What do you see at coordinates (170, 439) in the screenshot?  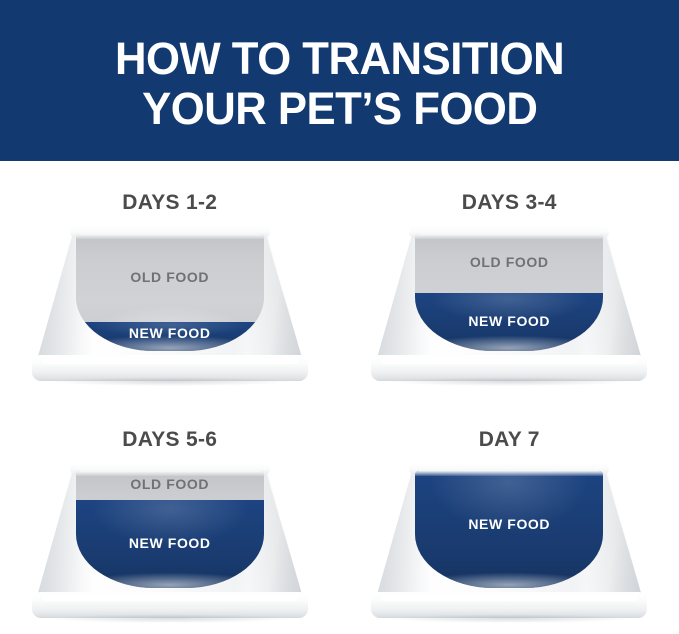 I see `step-title: DAYS 5-6` at bounding box center [170, 439].